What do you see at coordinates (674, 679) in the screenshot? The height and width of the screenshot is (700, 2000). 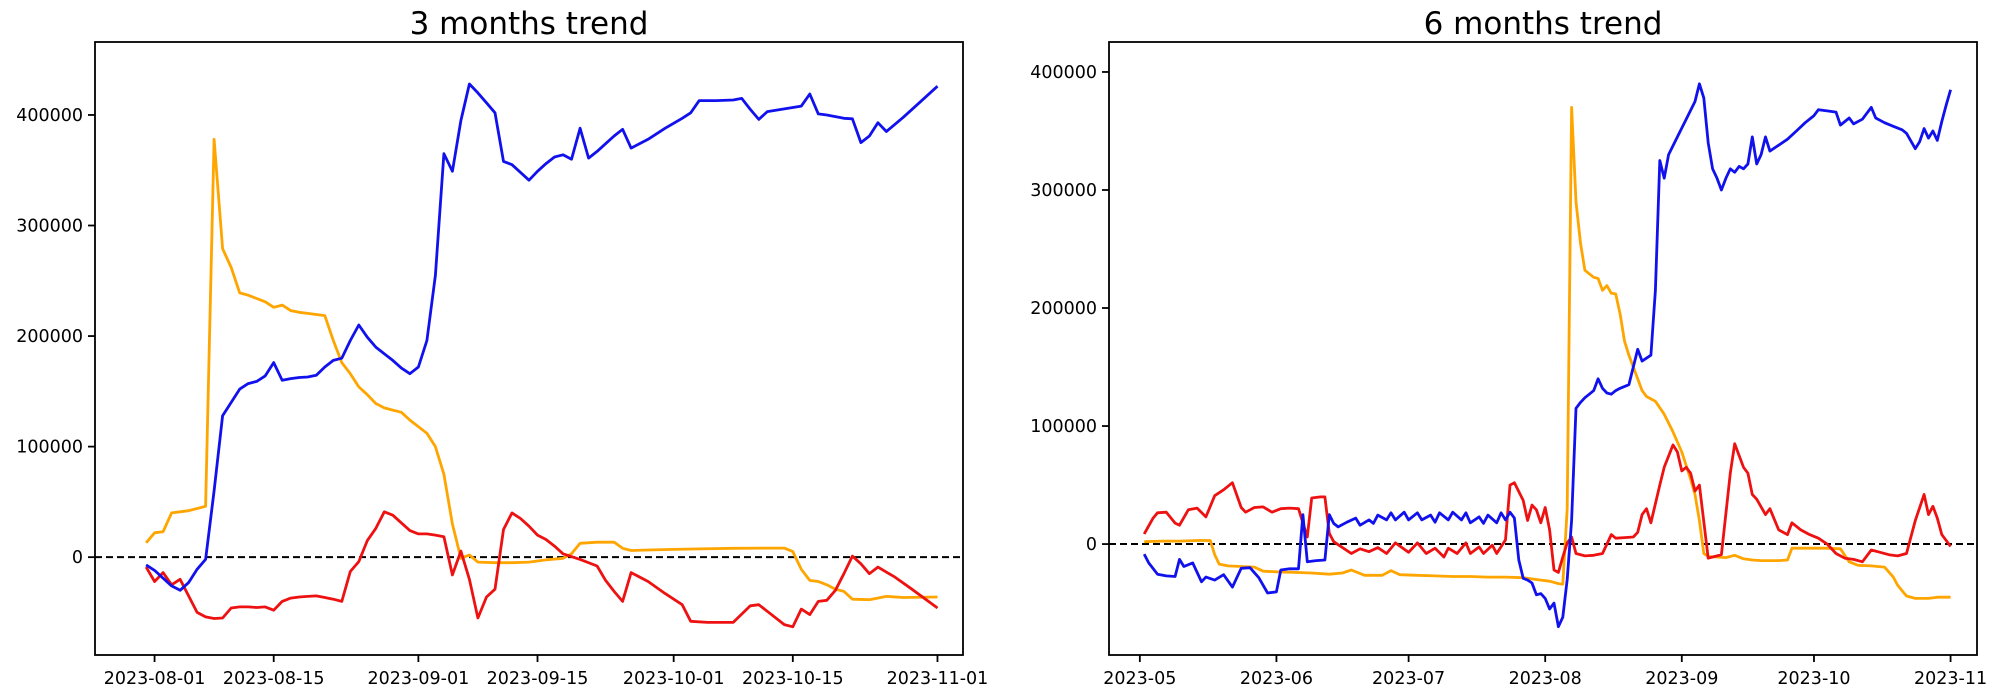 I see `x-tick-label: 2023-10-01` at bounding box center [674, 679].